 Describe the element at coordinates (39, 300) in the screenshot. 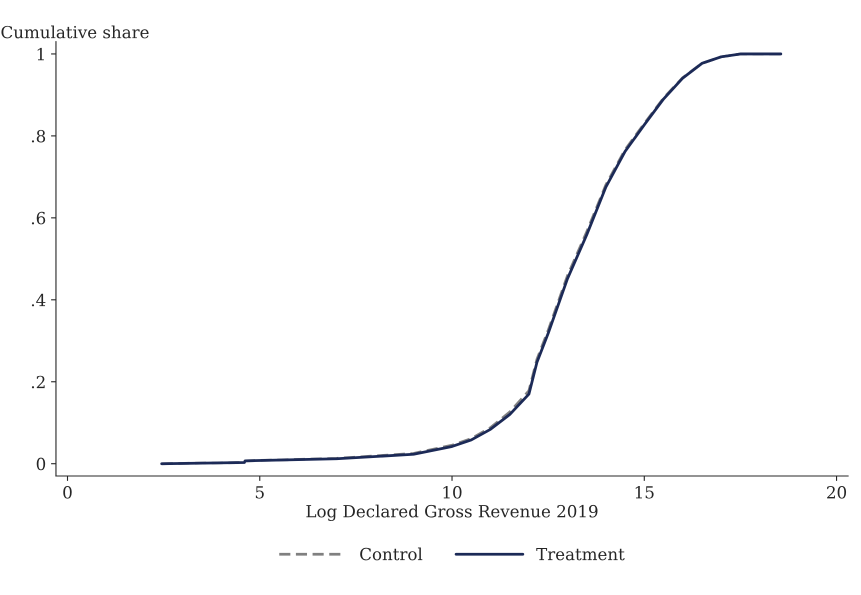

I see `y-tick-label: .4` at that location.